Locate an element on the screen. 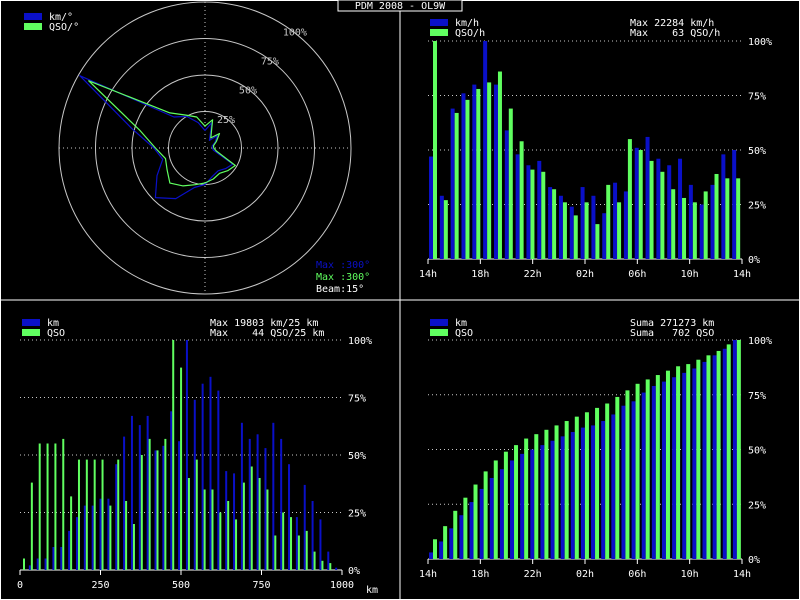 The width and height of the screenshot is (800, 600). distance-x-tick-label: 0 is located at coordinates (20, 585).